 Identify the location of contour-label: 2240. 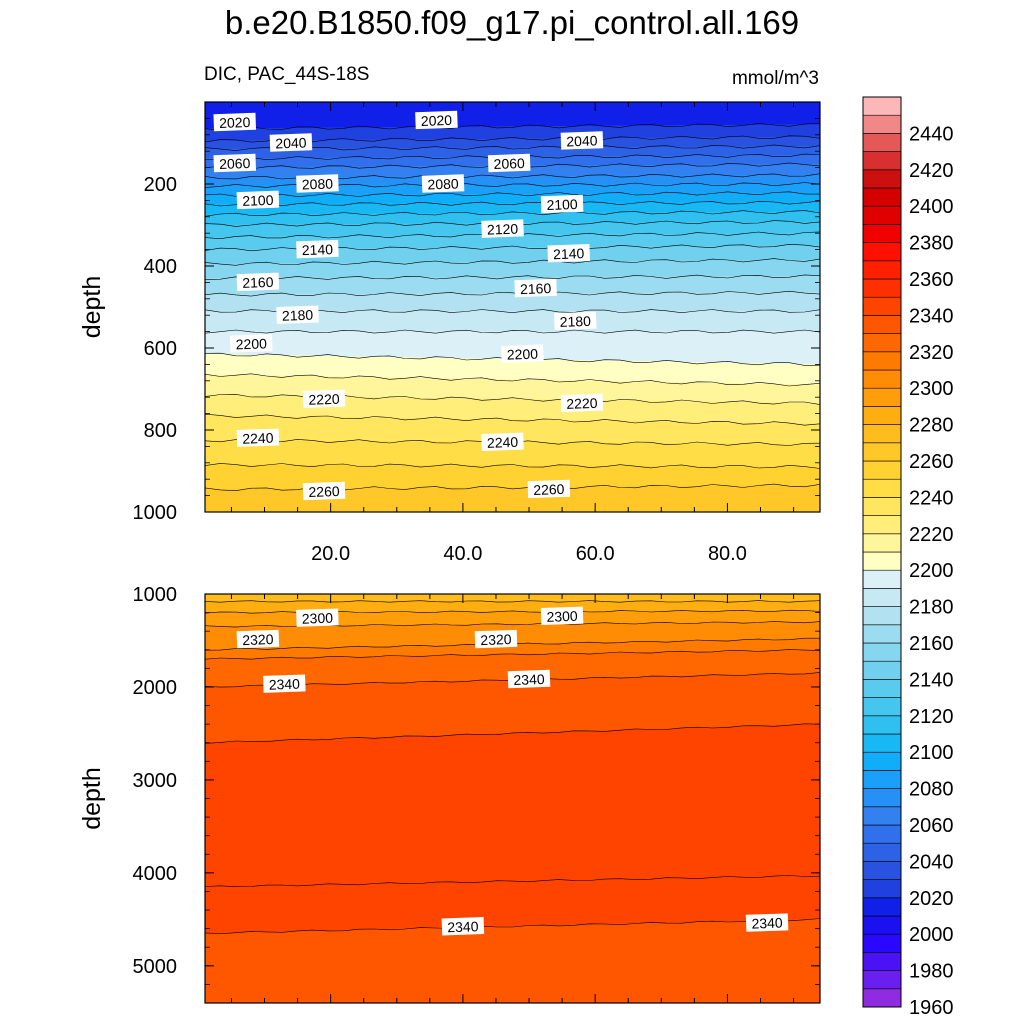
(502, 442).